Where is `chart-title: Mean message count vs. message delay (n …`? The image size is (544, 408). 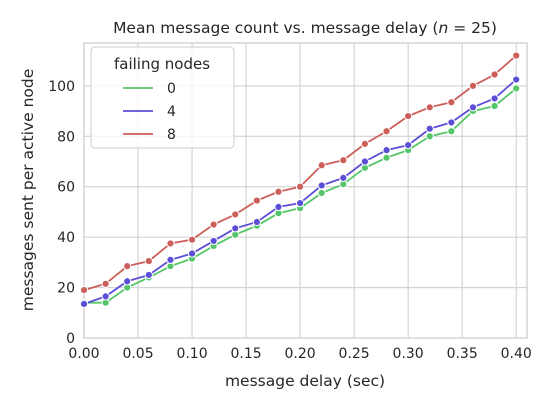 chart-title: Mean message count vs. message delay (n … is located at coordinates (305, 28).